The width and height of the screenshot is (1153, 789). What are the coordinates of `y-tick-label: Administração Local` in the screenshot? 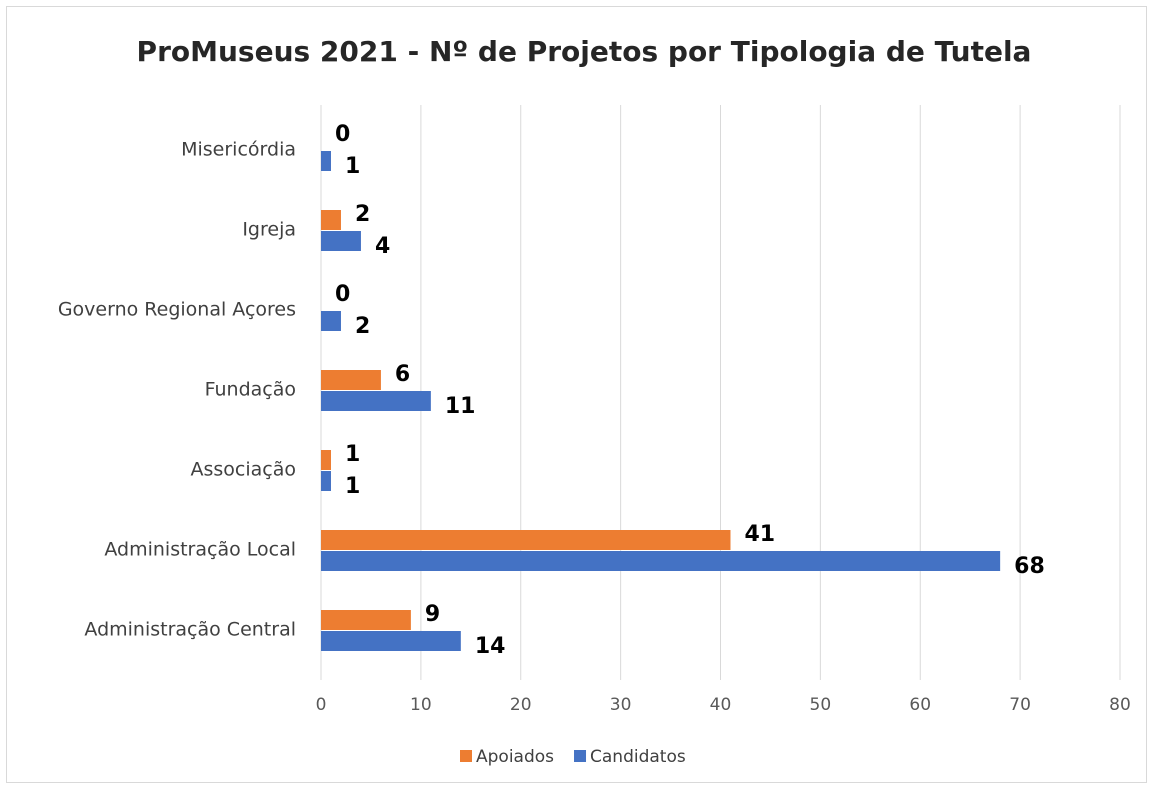 It's located at (200, 550).